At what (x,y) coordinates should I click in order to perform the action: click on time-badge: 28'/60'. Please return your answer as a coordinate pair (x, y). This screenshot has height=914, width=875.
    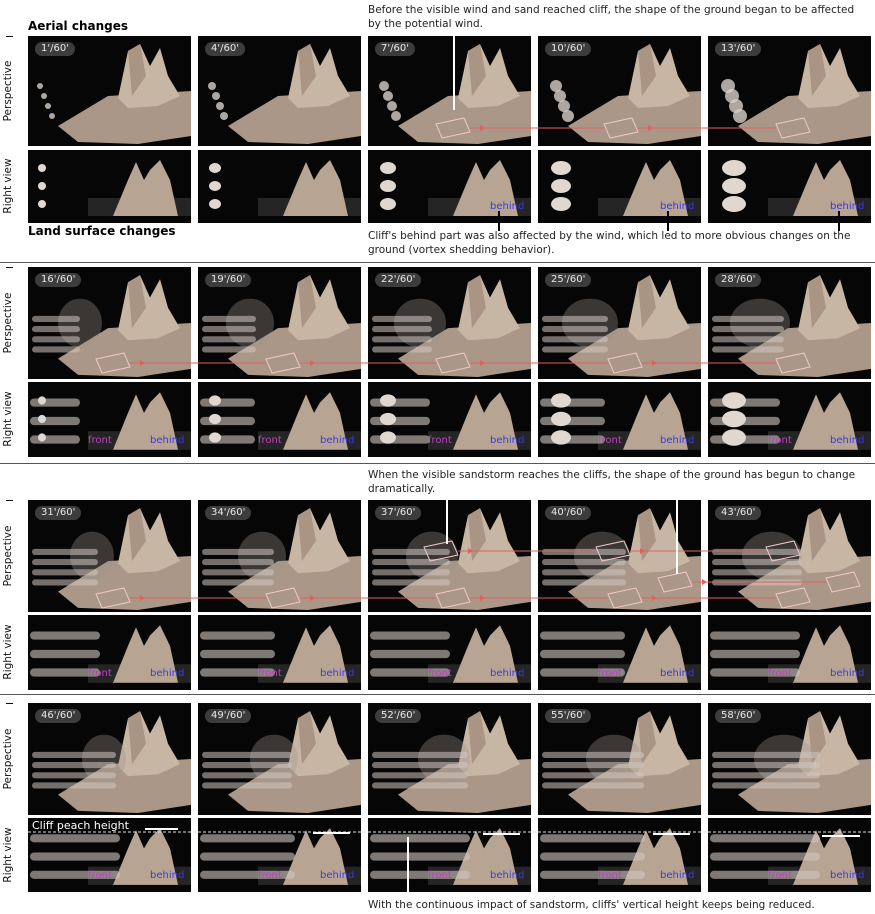
    Looking at the image, I should click on (738, 280).